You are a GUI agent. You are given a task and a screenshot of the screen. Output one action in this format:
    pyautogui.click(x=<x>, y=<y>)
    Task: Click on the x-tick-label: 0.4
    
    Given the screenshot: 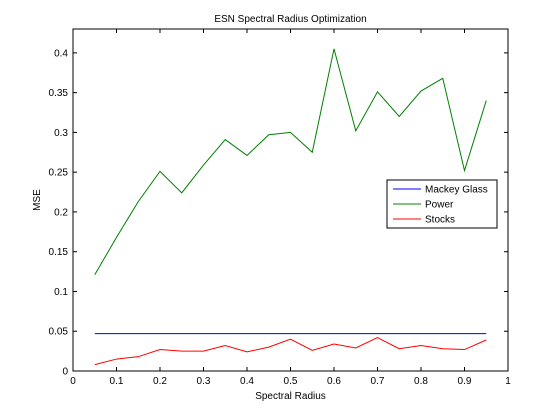 What is the action you would take?
    pyautogui.click(x=247, y=381)
    